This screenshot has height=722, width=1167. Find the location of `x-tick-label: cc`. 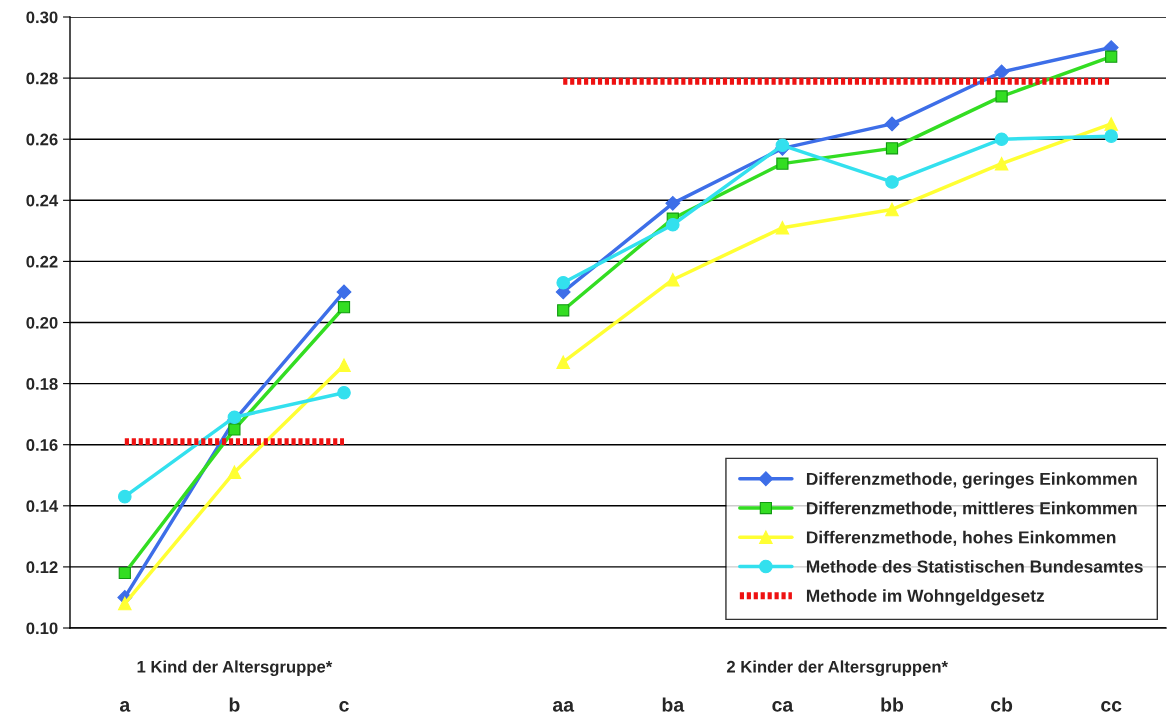

x-tick-label: cc is located at coordinates (1111, 706).